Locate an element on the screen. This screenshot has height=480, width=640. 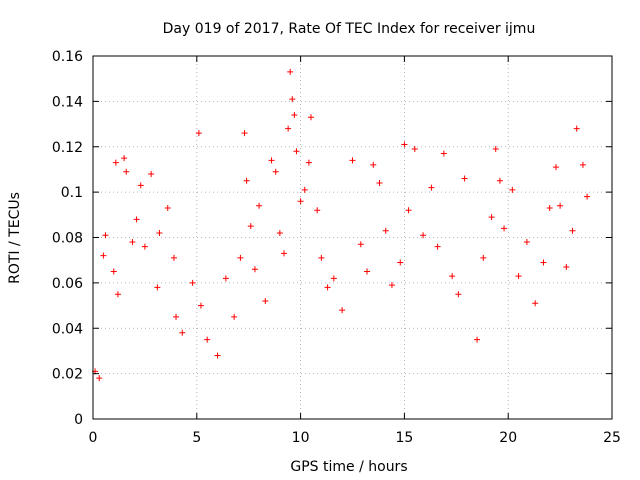
x-tick-label: 5 is located at coordinates (196, 438).